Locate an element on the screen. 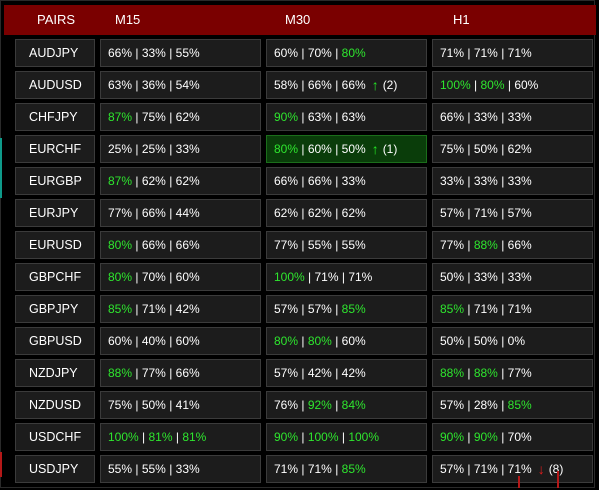 The height and width of the screenshot is (490, 599). chart-edge-bar is located at coordinates (1, 168).